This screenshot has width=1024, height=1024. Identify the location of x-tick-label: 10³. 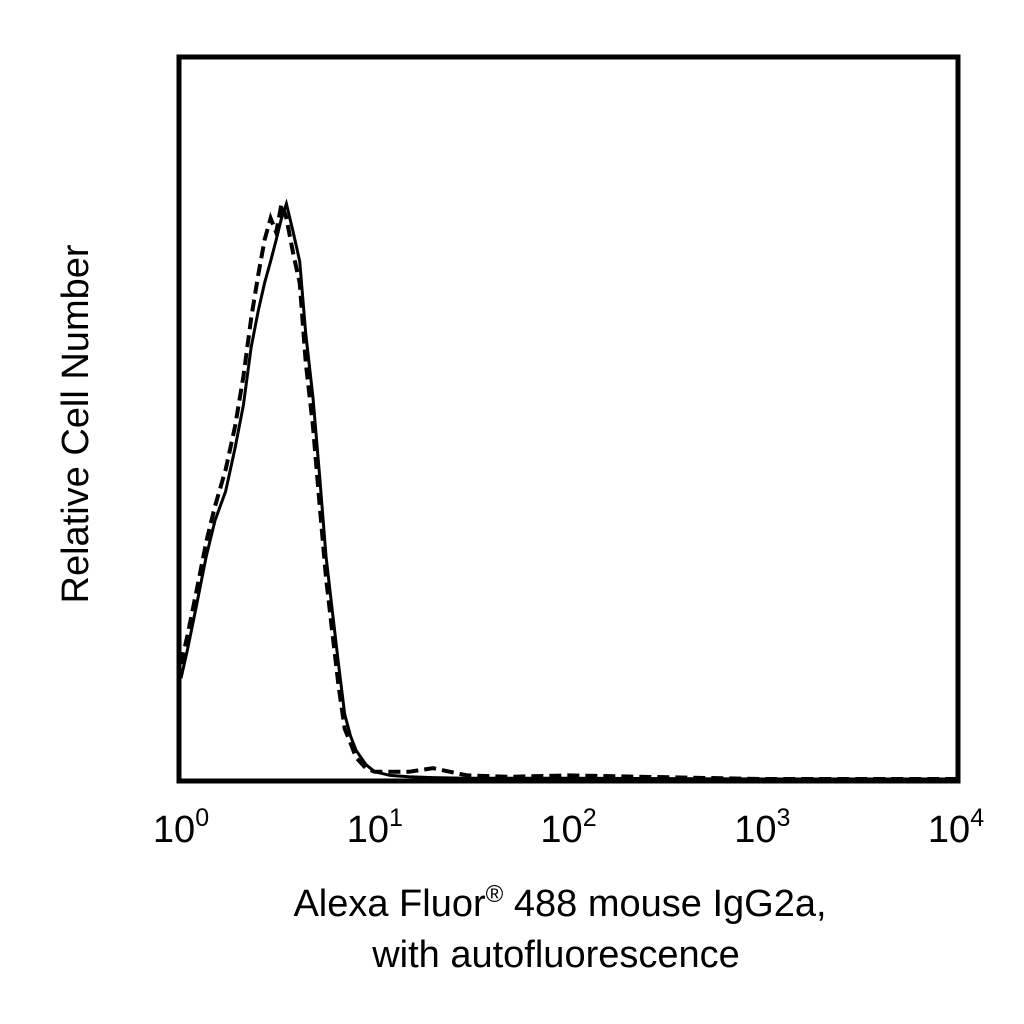
(762, 827).